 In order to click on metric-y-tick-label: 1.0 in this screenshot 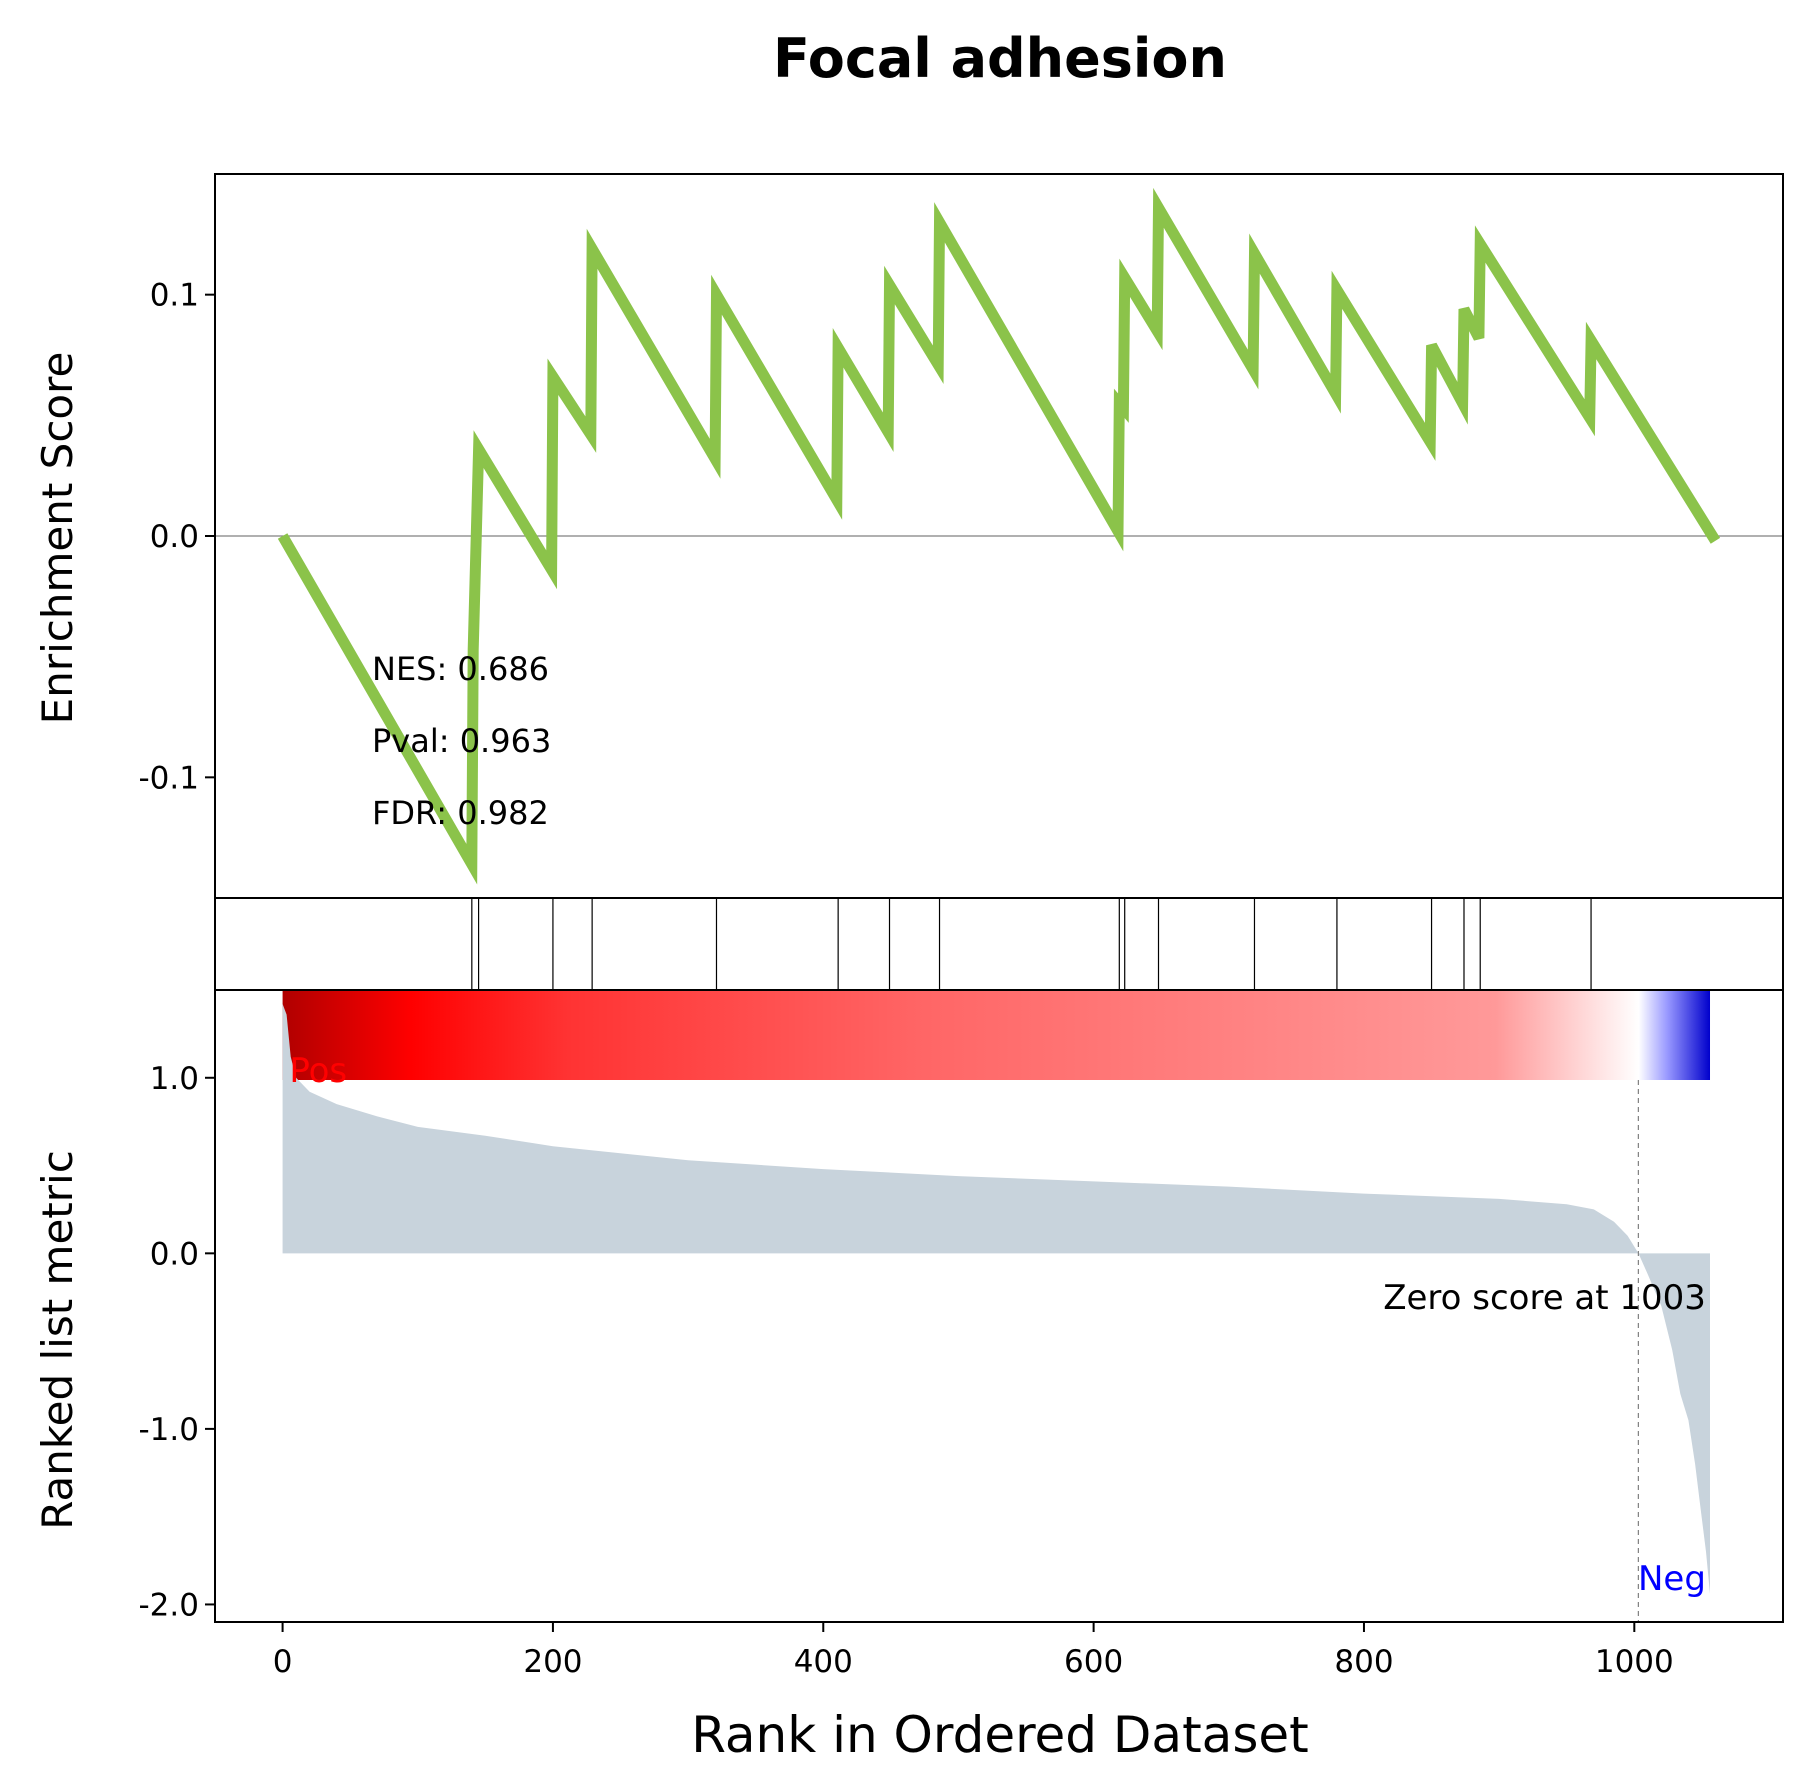, I will do `click(174, 1079)`.